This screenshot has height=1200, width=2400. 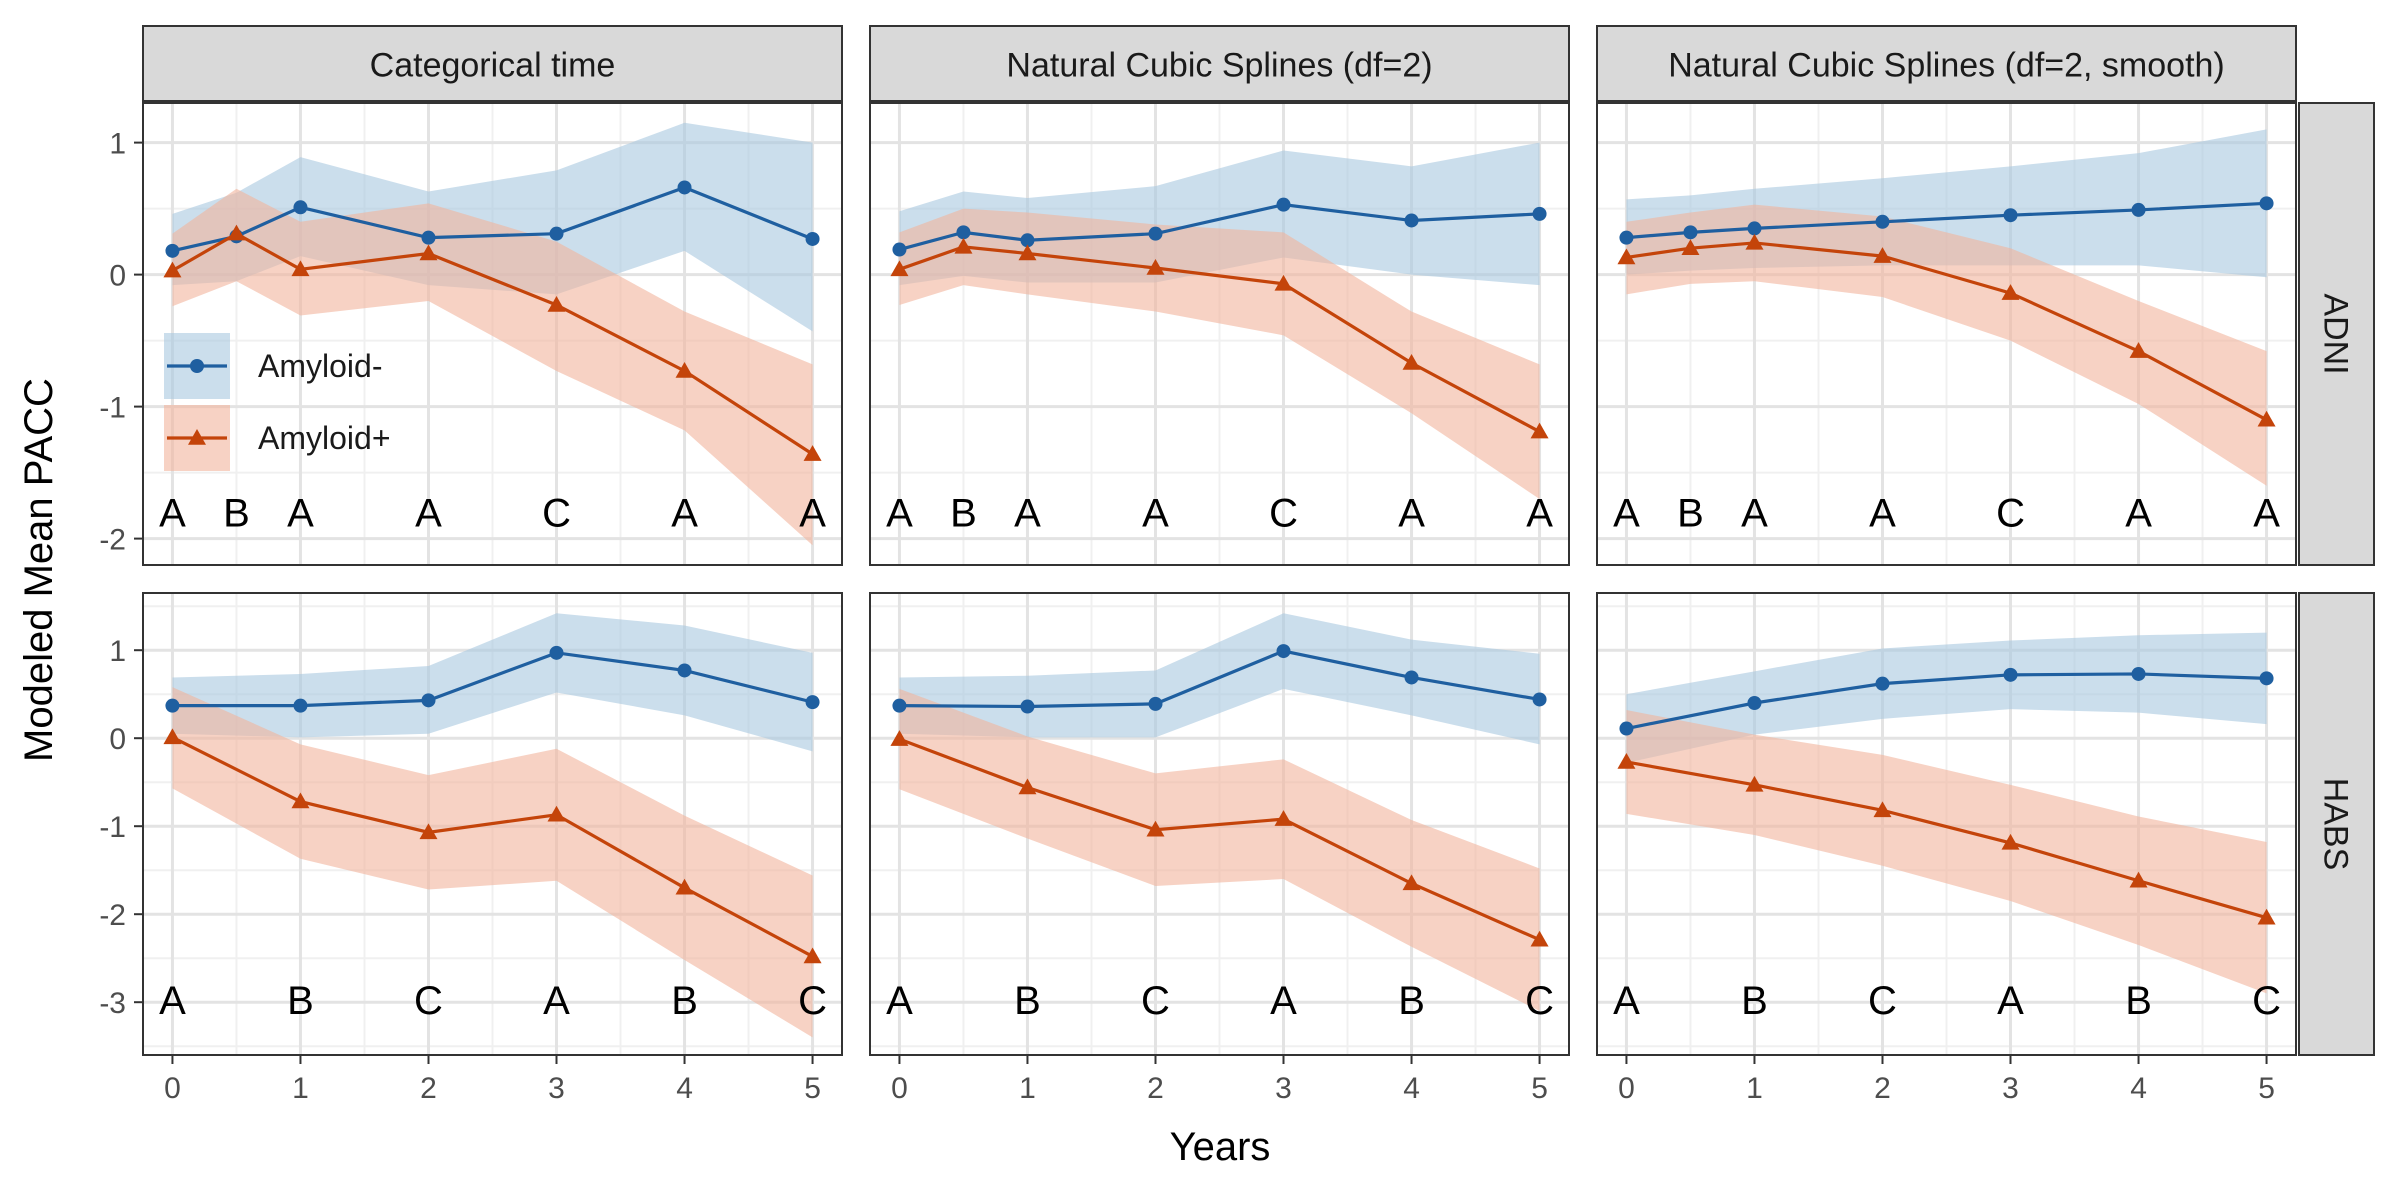 I want to click on x-tick-label: 4, so click(x=2138, y=1088).